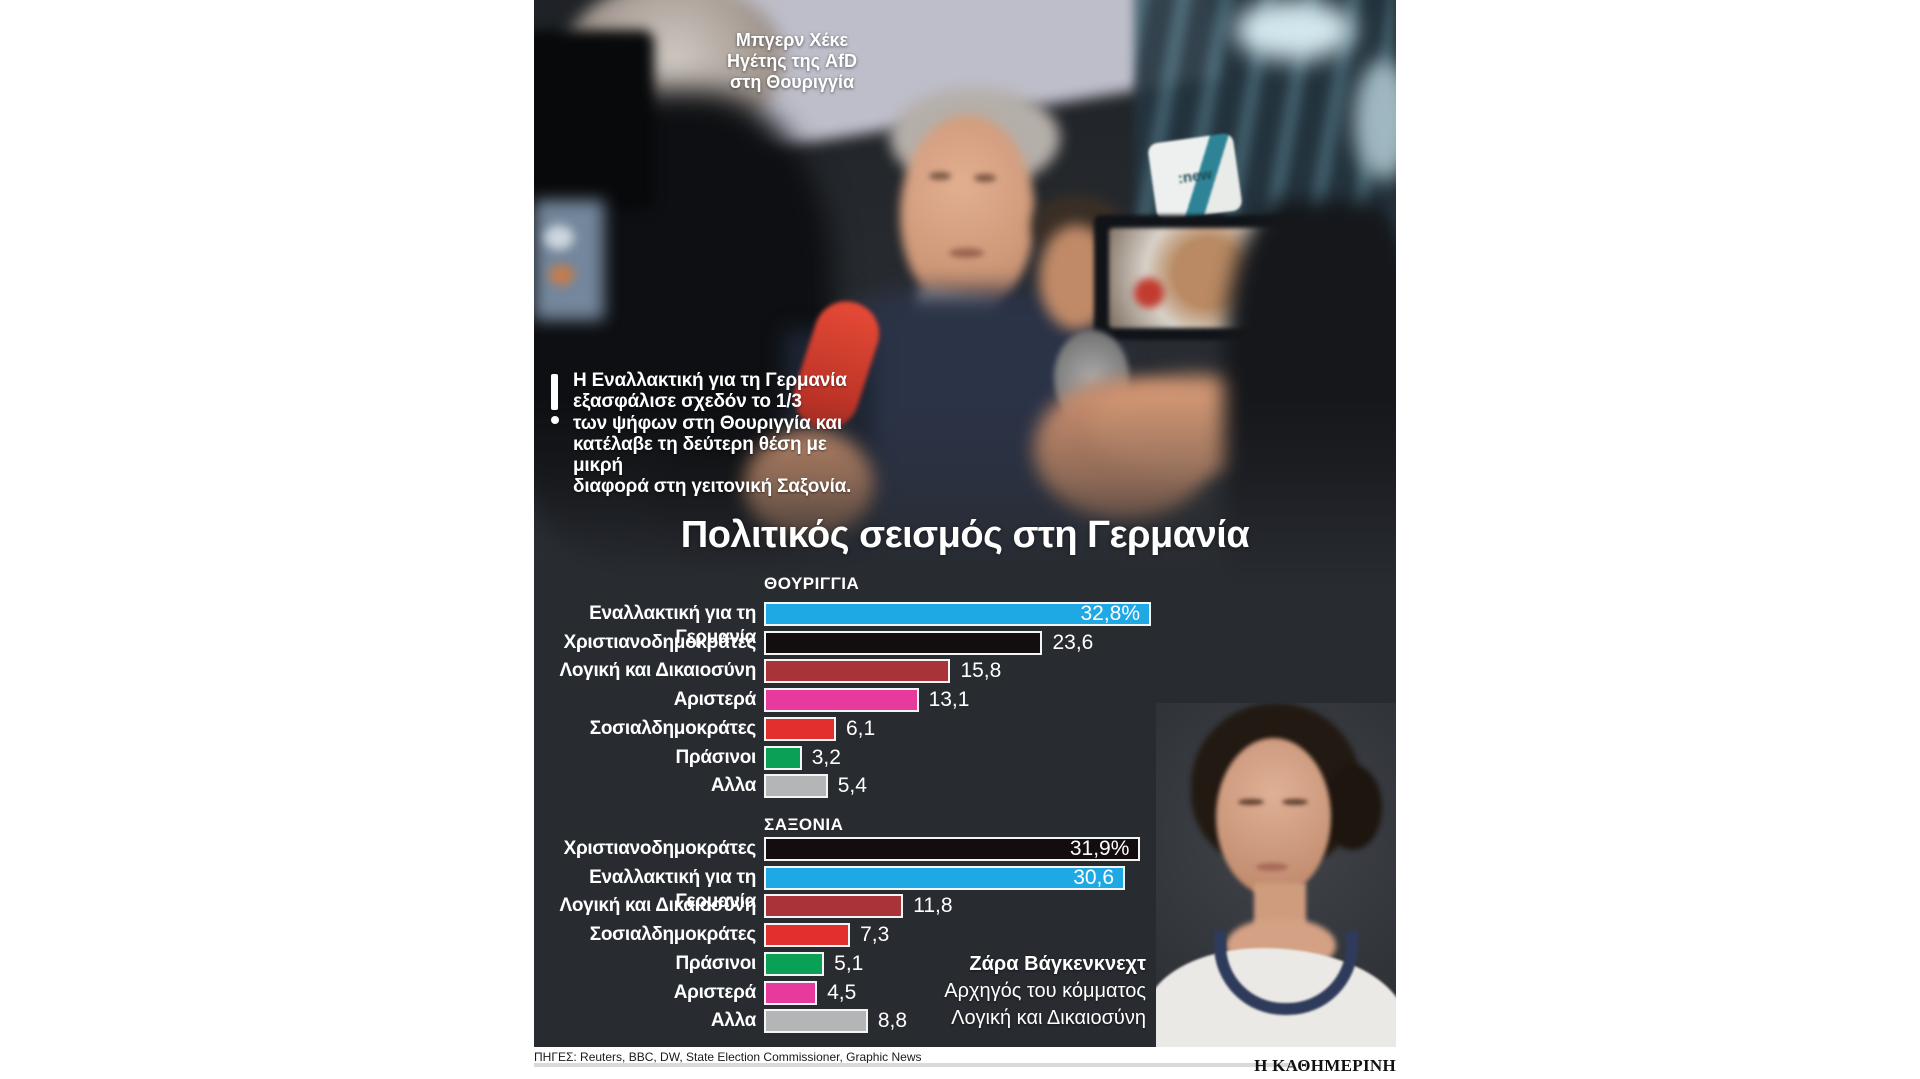  I want to click on value-label: 30,6, so click(1094, 877).